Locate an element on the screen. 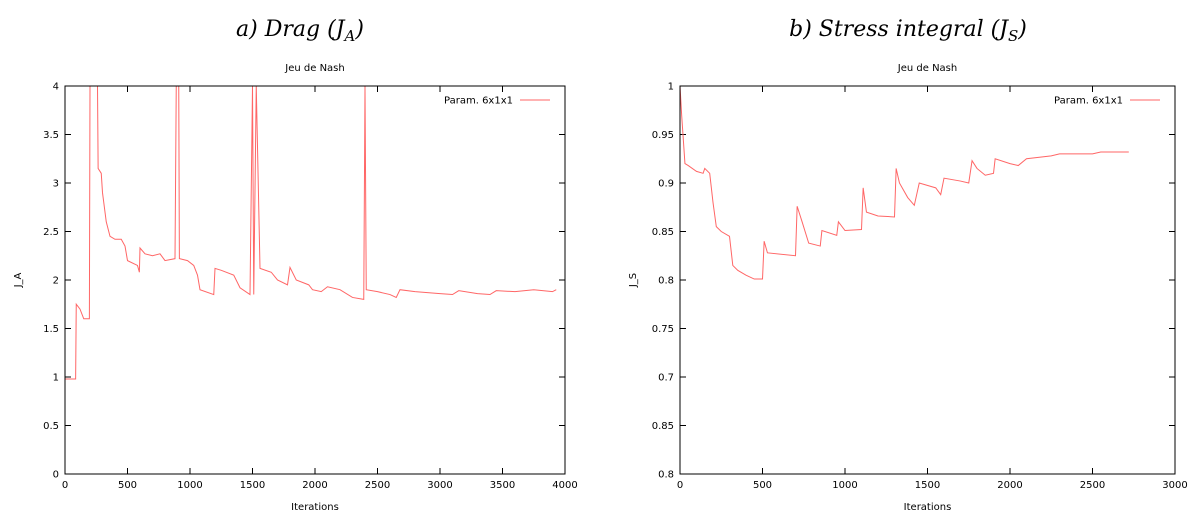 This screenshot has height=517, width=1193. y-tick-label: 1.5 is located at coordinates (51, 329).